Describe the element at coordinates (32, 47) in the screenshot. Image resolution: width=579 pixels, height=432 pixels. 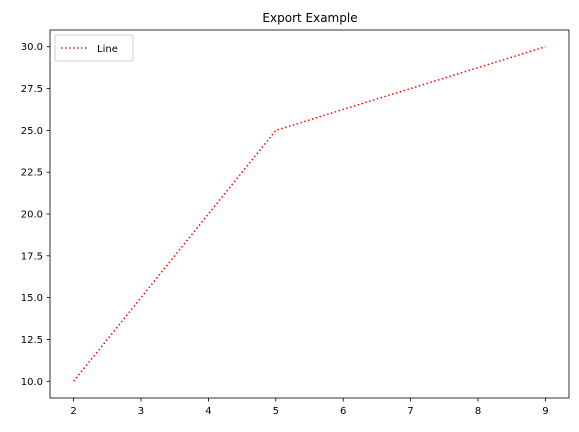
I see `y-tick-label: 30.0` at that location.